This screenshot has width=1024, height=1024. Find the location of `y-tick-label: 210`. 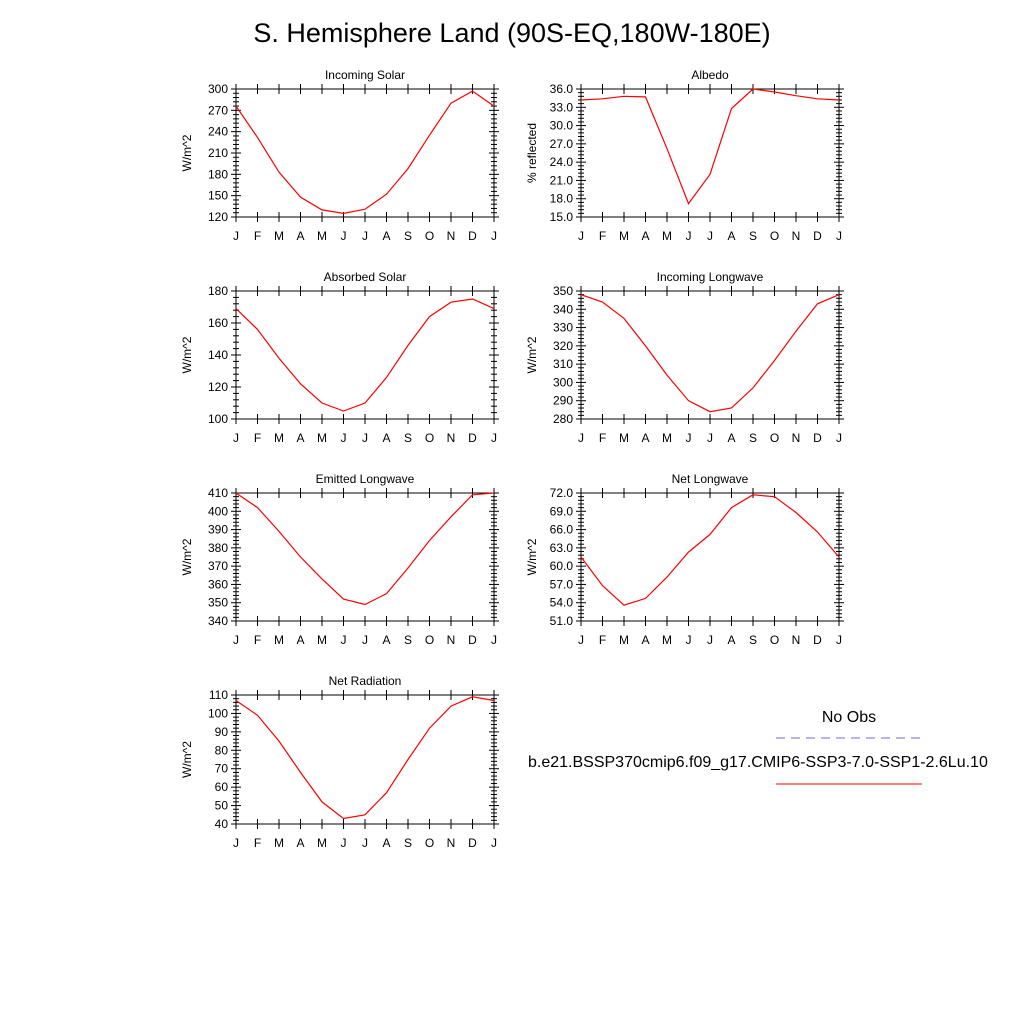

y-tick-label: 210 is located at coordinates (218, 153).